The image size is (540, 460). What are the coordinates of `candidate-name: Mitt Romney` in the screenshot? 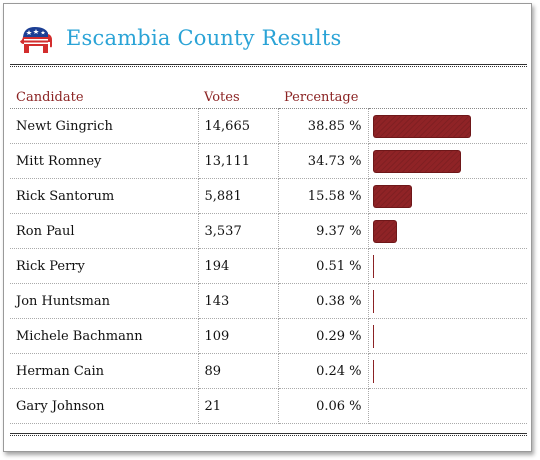 It's located at (104, 161).